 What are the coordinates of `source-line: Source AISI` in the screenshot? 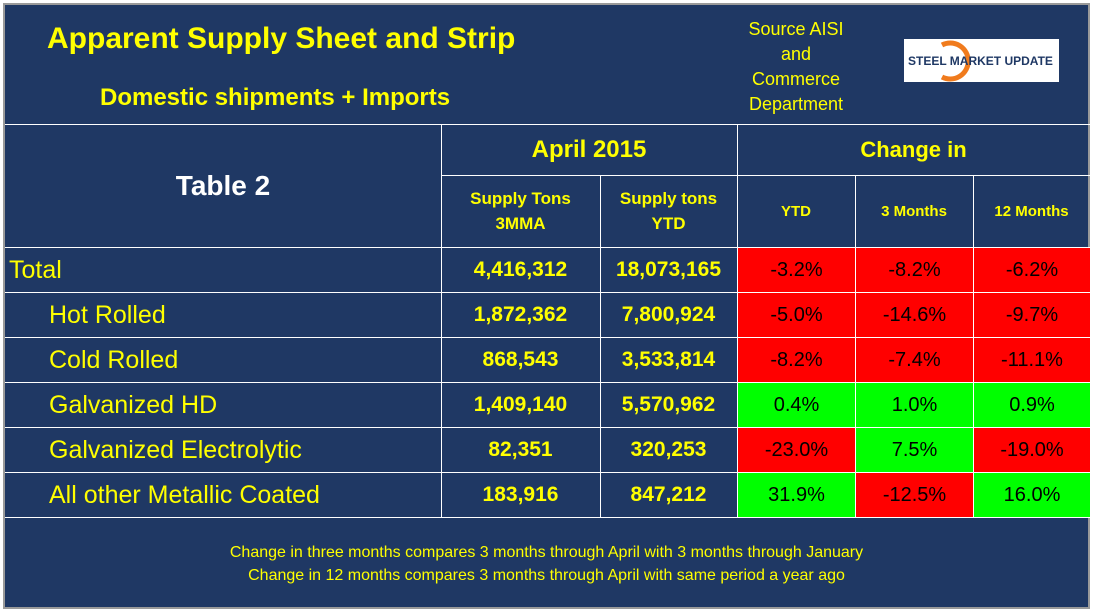 It's located at (796, 29).